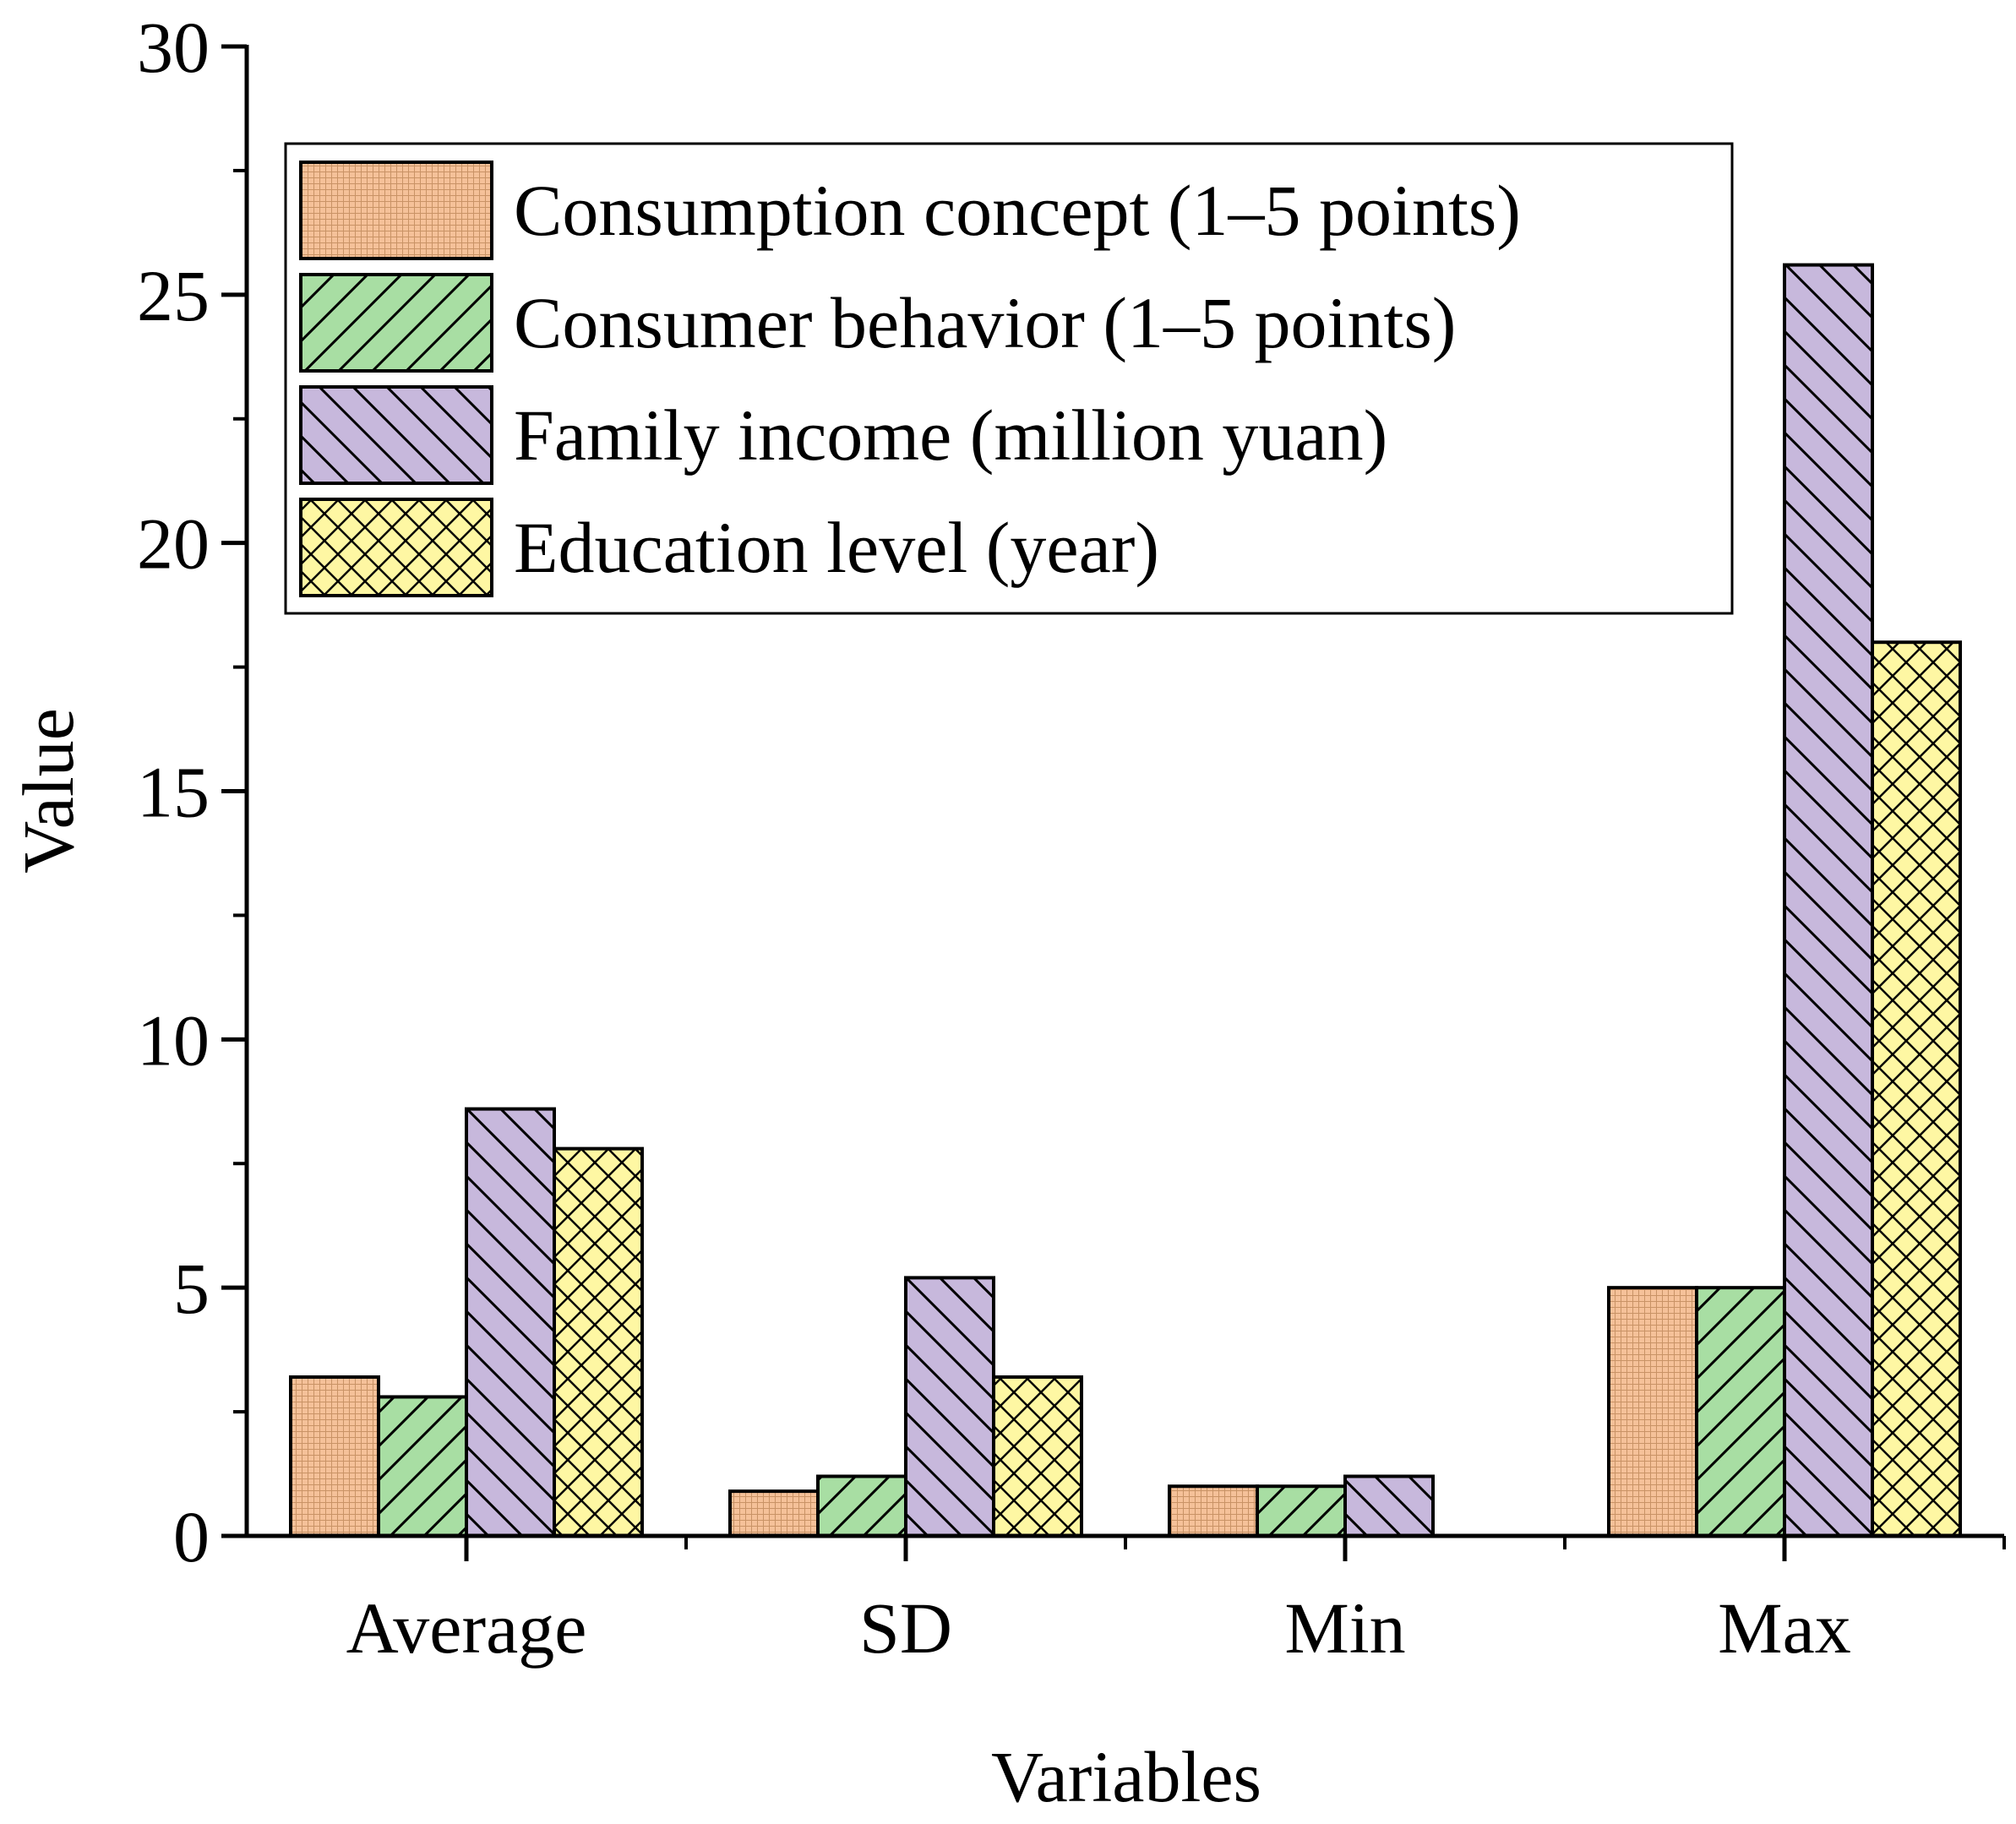 This screenshot has height=1824, width=2016. What do you see at coordinates (174, 792) in the screenshot?
I see `y-tick-label: 15` at bounding box center [174, 792].